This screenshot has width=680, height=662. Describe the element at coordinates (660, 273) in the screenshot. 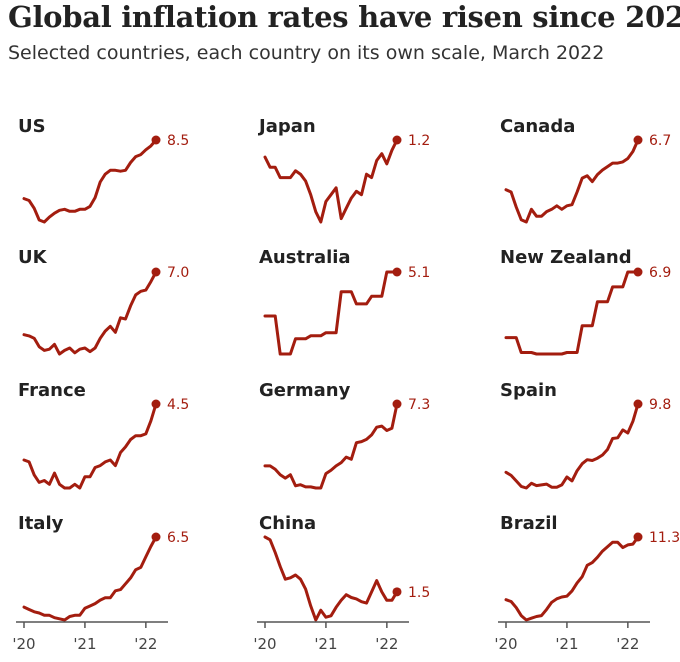

I see `end-value-label-new-zealand: 6.9` at that location.